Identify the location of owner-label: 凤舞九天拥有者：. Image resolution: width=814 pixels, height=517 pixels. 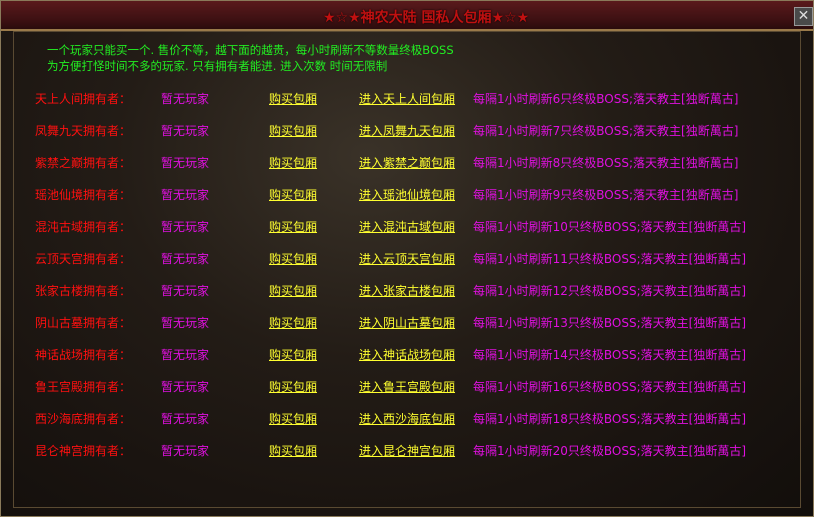
(83, 131).